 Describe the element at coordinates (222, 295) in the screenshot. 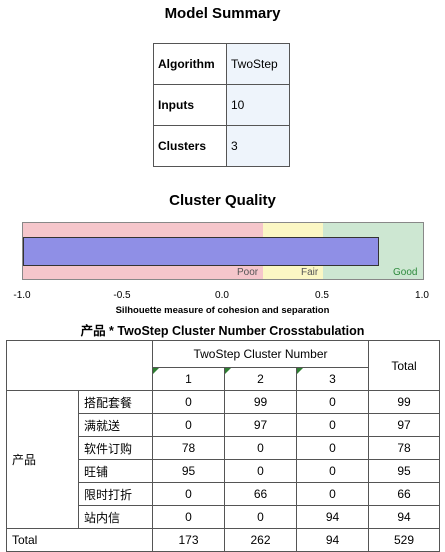

I see `tick-label: 0.0` at that location.